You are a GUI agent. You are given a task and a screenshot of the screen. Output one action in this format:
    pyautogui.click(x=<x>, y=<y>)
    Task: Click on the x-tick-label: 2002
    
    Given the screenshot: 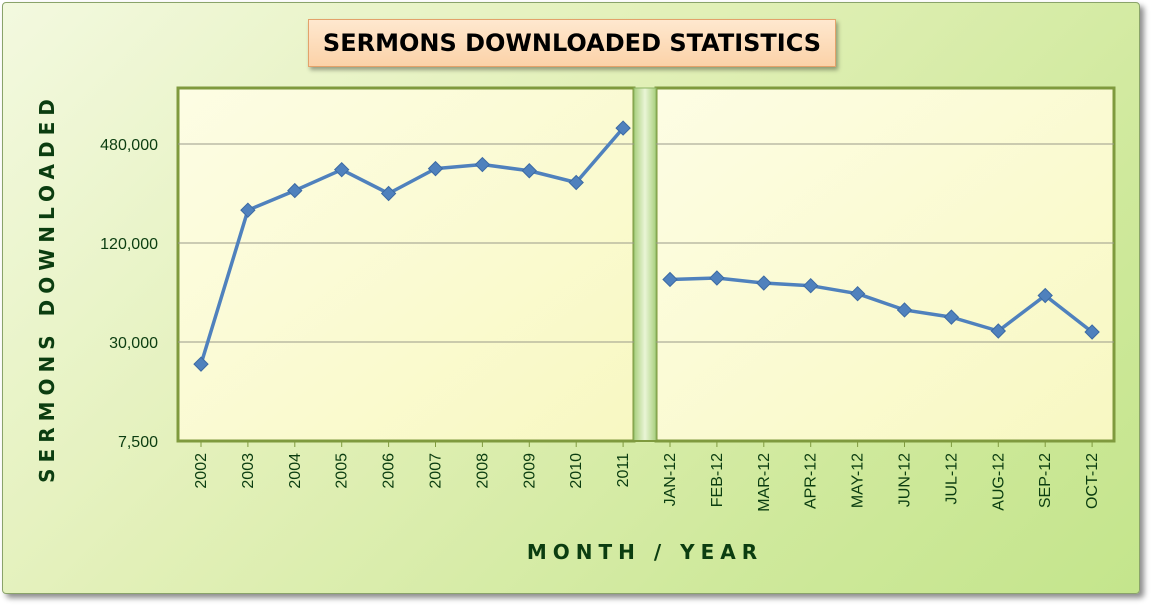 What is the action you would take?
    pyautogui.click(x=201, y=471)
    